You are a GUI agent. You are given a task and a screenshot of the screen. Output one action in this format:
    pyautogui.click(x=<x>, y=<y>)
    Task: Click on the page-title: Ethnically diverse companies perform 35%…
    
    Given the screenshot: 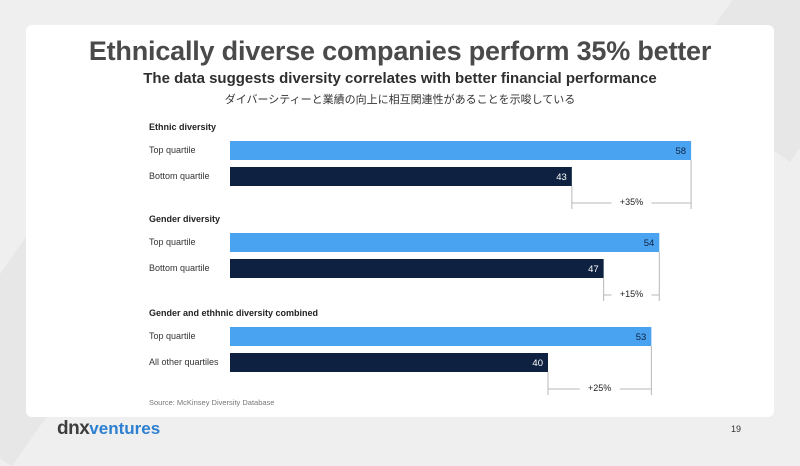 What is the action you would take?
    pyautogui.click(x=400, y=51)
    